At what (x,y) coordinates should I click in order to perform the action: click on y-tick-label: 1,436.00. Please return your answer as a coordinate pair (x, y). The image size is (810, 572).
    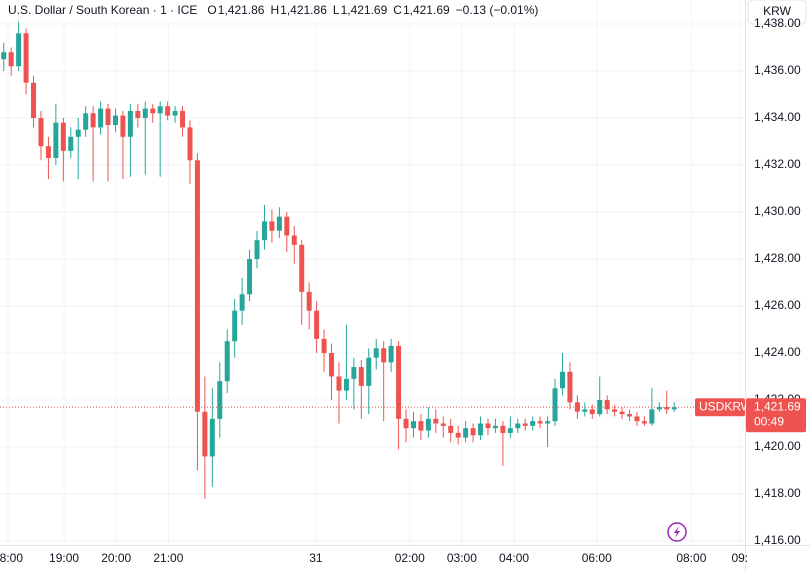
    Looking at the image, I should click on (777, 70).